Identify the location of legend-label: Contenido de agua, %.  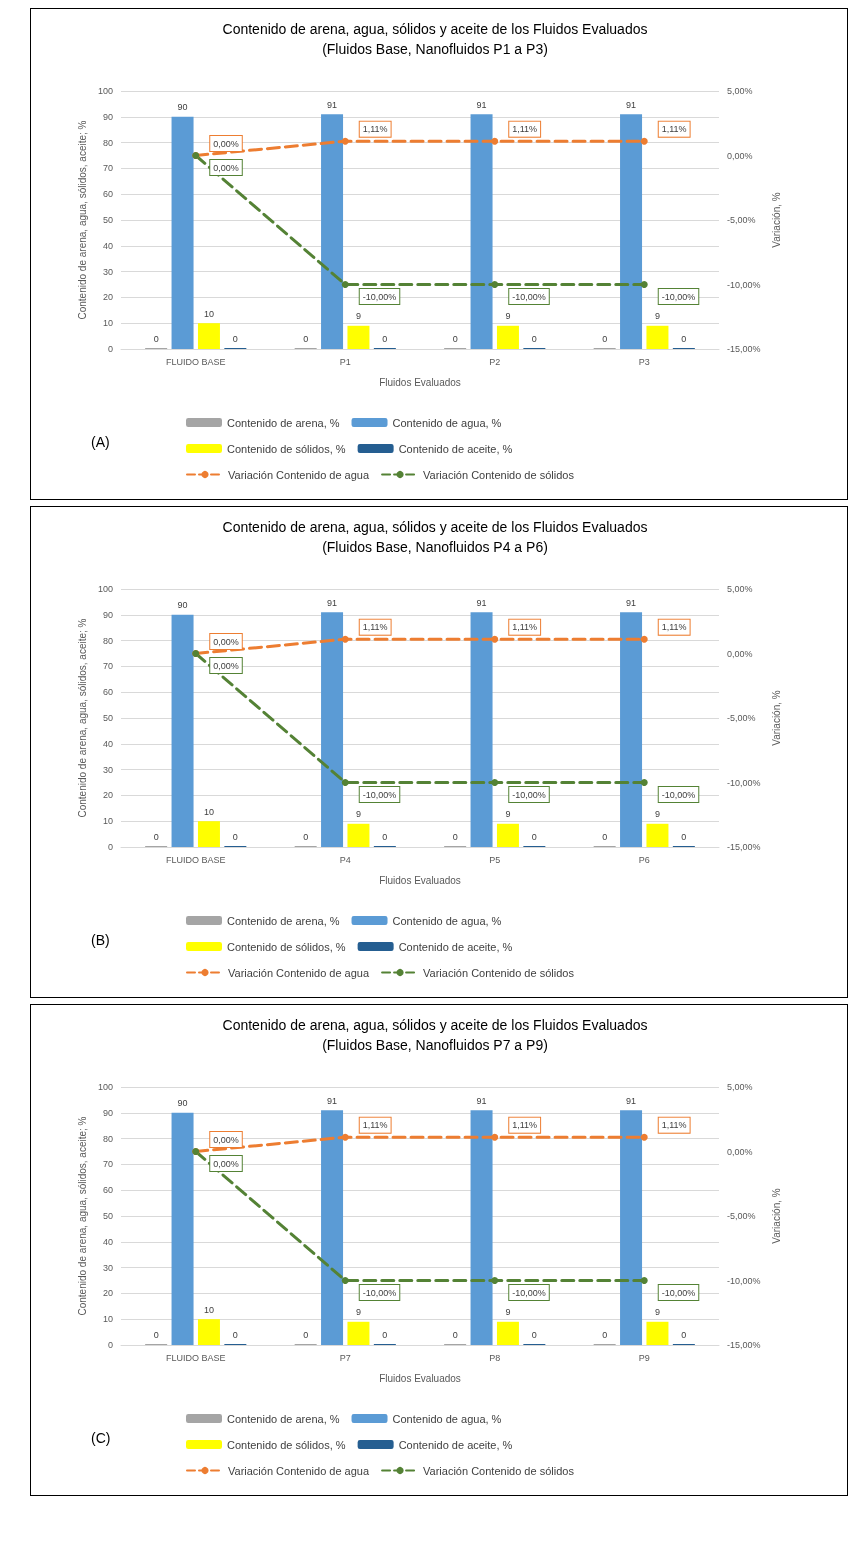
(447, 920).